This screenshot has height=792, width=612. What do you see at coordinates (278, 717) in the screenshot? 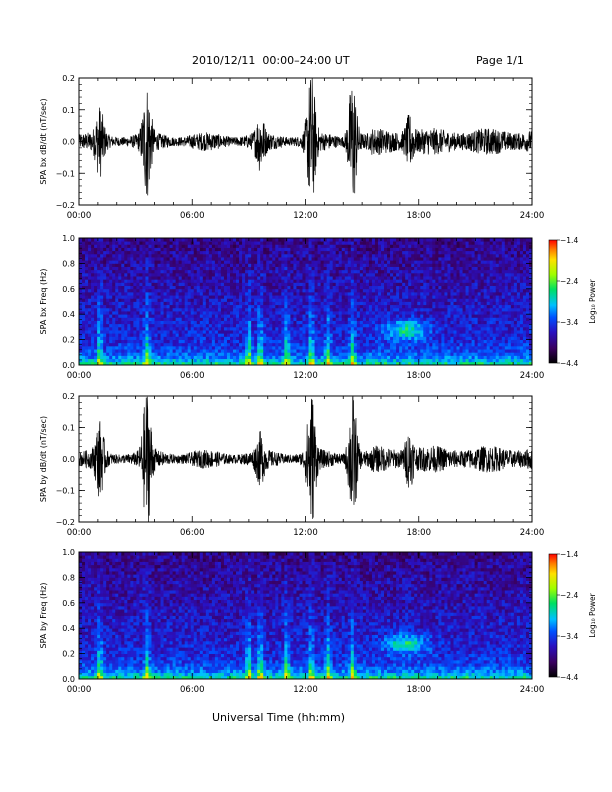
I see `x-axis-title: Universal Time (hh:mm)` at bounding box center [278, 717].